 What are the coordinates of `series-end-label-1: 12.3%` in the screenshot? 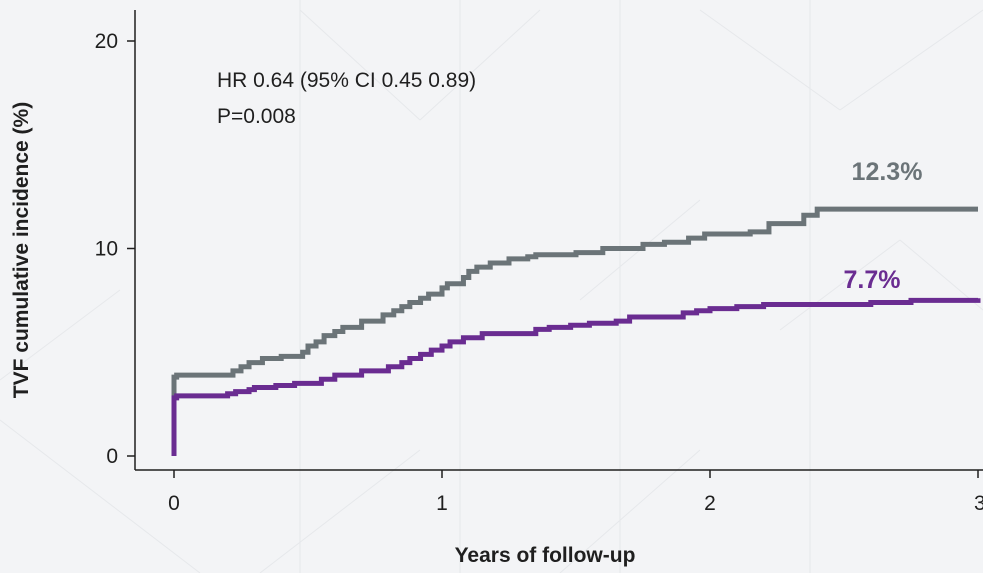 It's located at (887, 172).